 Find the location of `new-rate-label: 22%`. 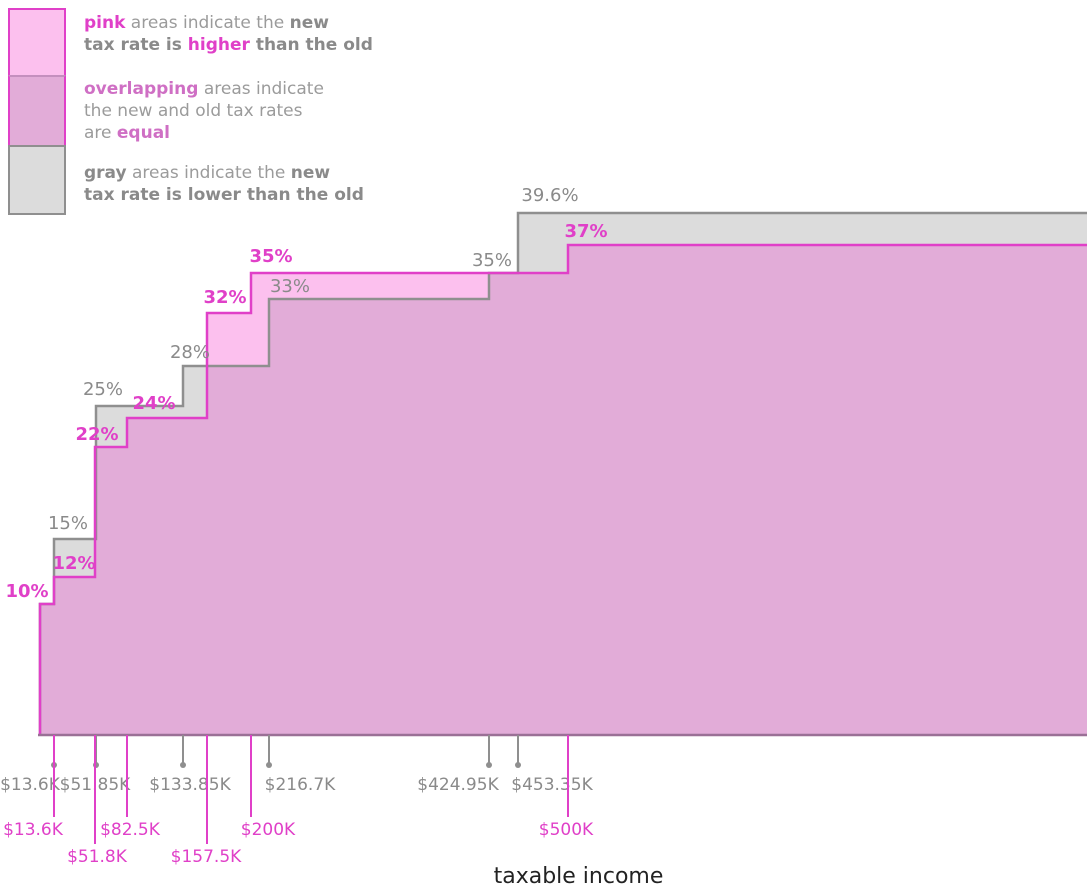

new-rate-label: 22% is located at coordinates (96, 434).